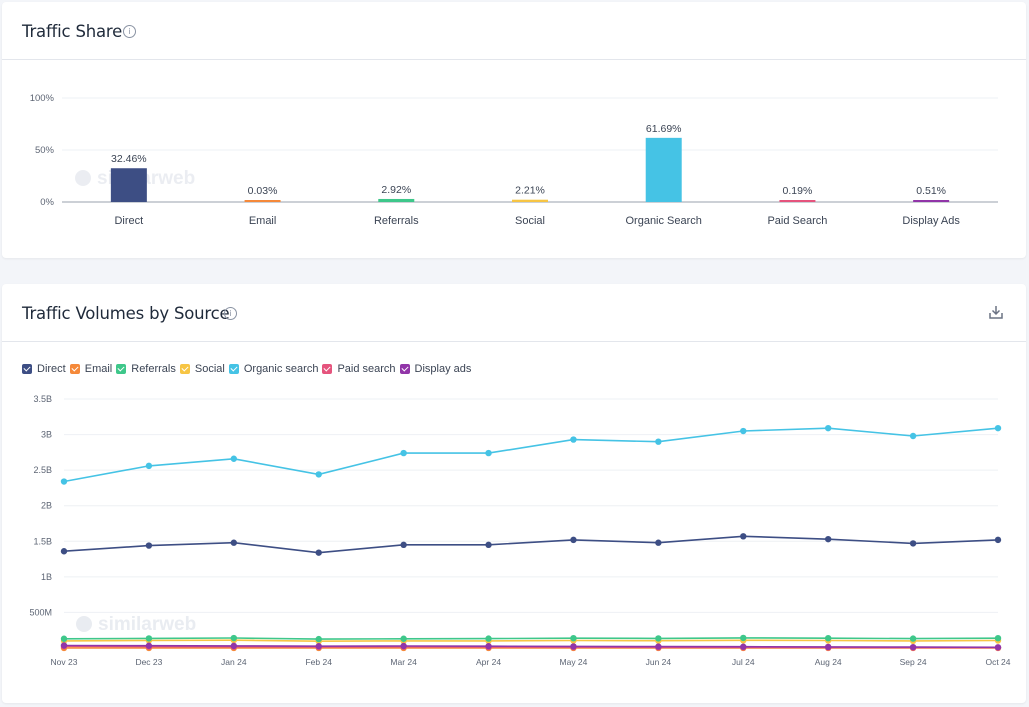 This screenshot has width=1029, height=707. I want to click on legend-item: Display ads, so click(435, 369).